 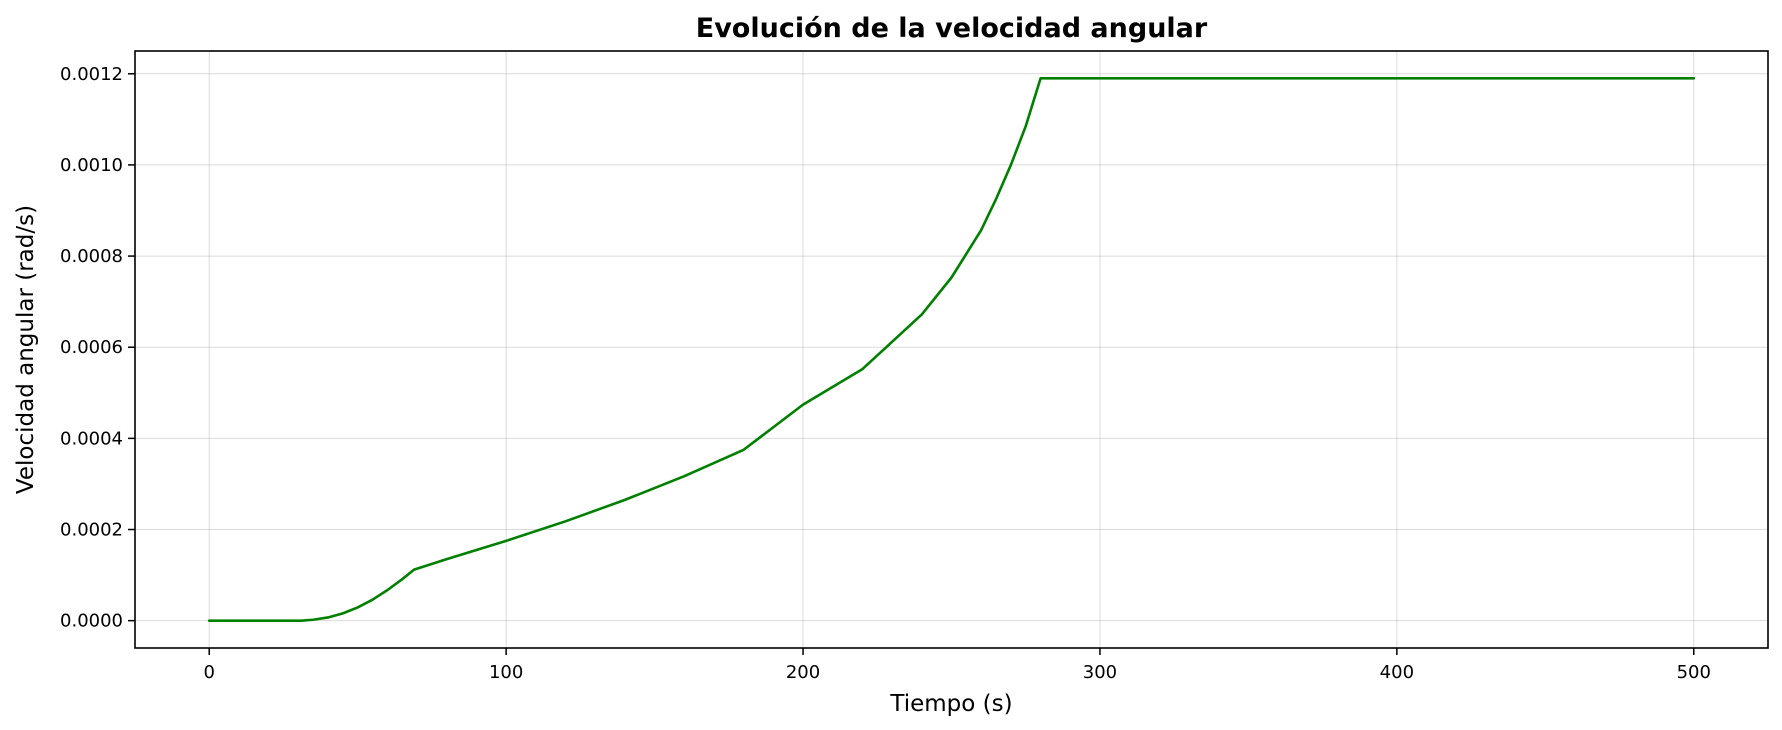 What do you see at coordinates (26, 349) in the screenshot?
I see `y-axis-label: Velocidad angular (rad/s)` at bounding box center [26, 349].